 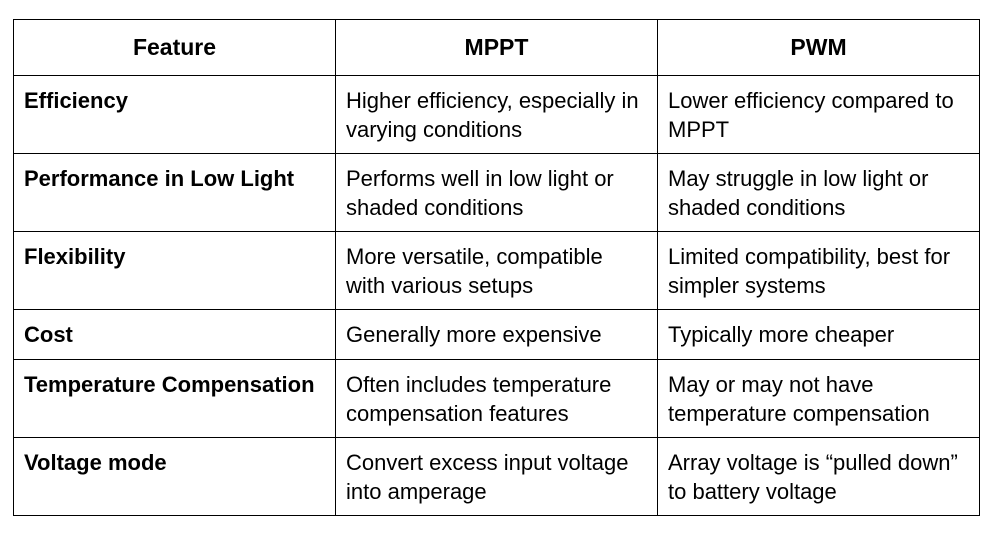 What do you see at coordinates (174, 476) in the screenshot?
I see `feature-cell: Voltage mode` at bounding box center [174, 476].